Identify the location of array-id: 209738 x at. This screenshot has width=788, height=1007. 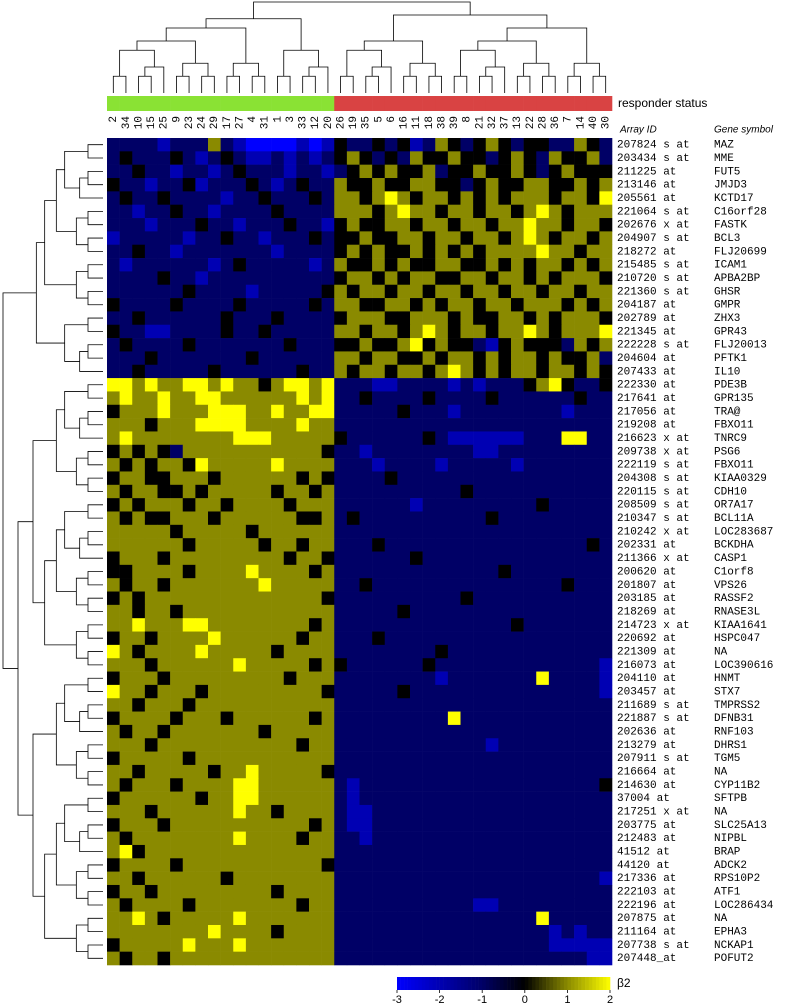
(653, 452).